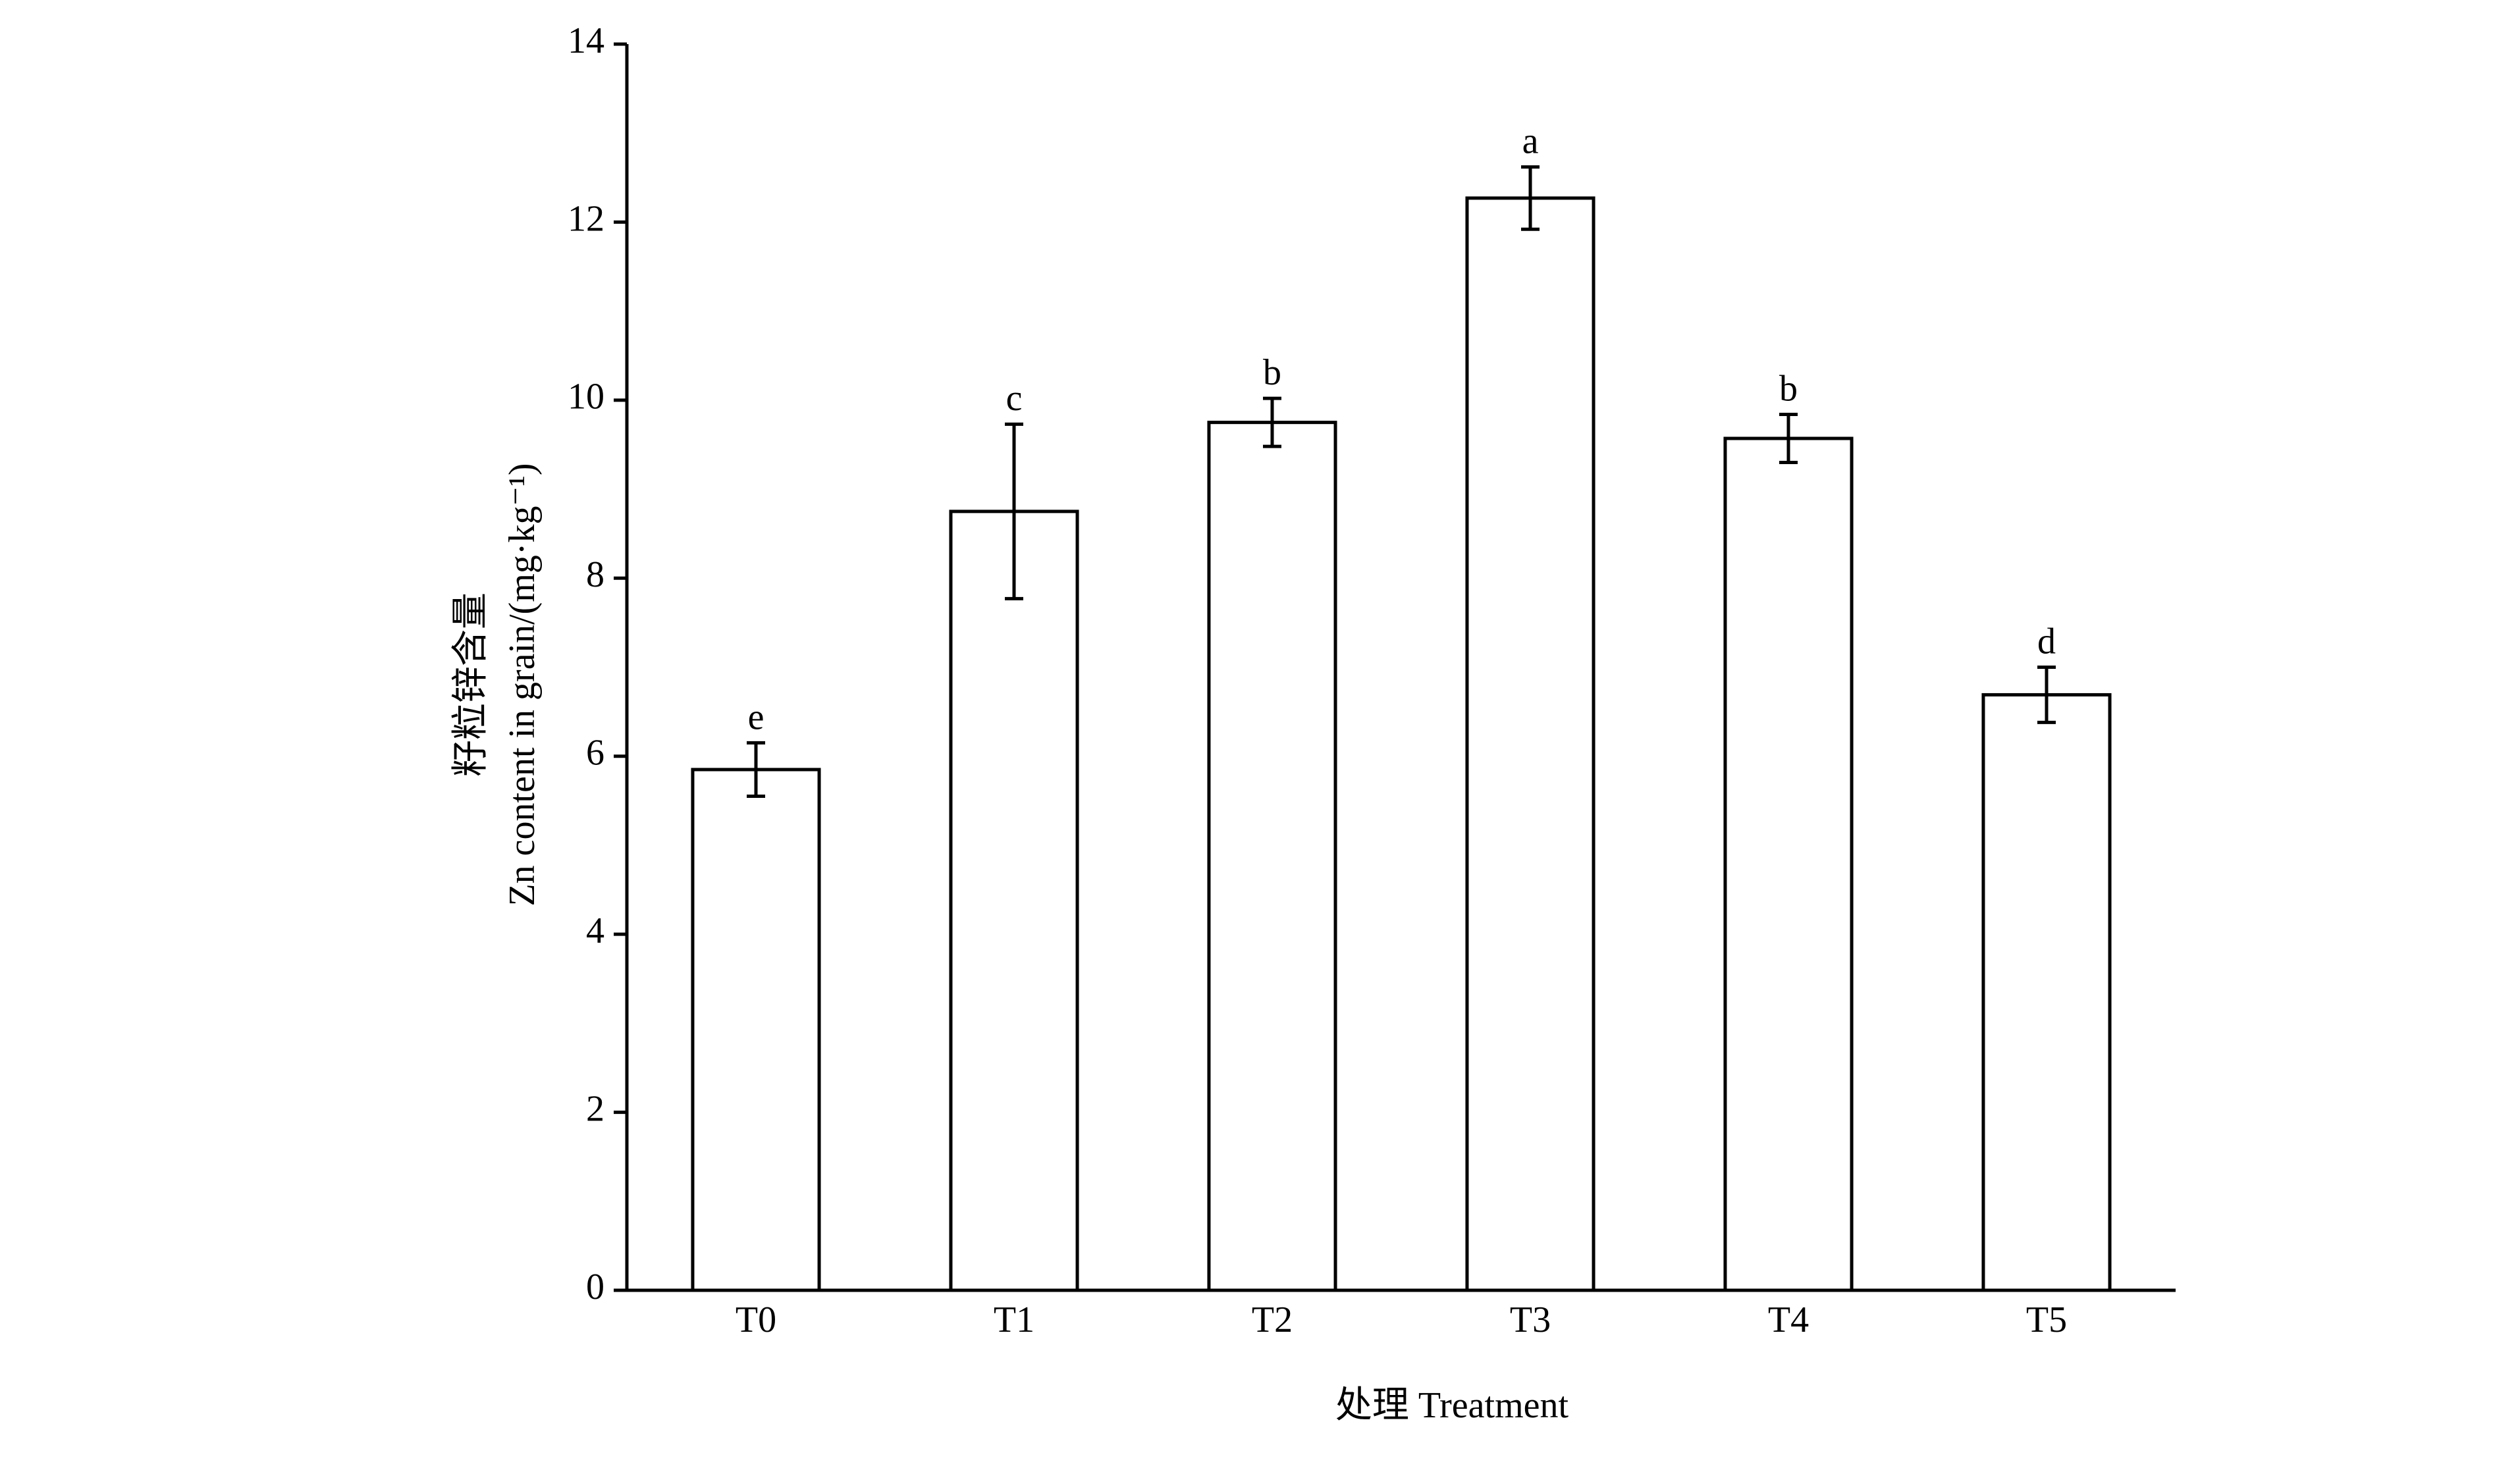 The height and width of the screenshot is (1470, 2520). Describe the element at coordinates (1452, 1405) in the screenshot. I see `x-axis-title: 处理 Treatment` at that location.